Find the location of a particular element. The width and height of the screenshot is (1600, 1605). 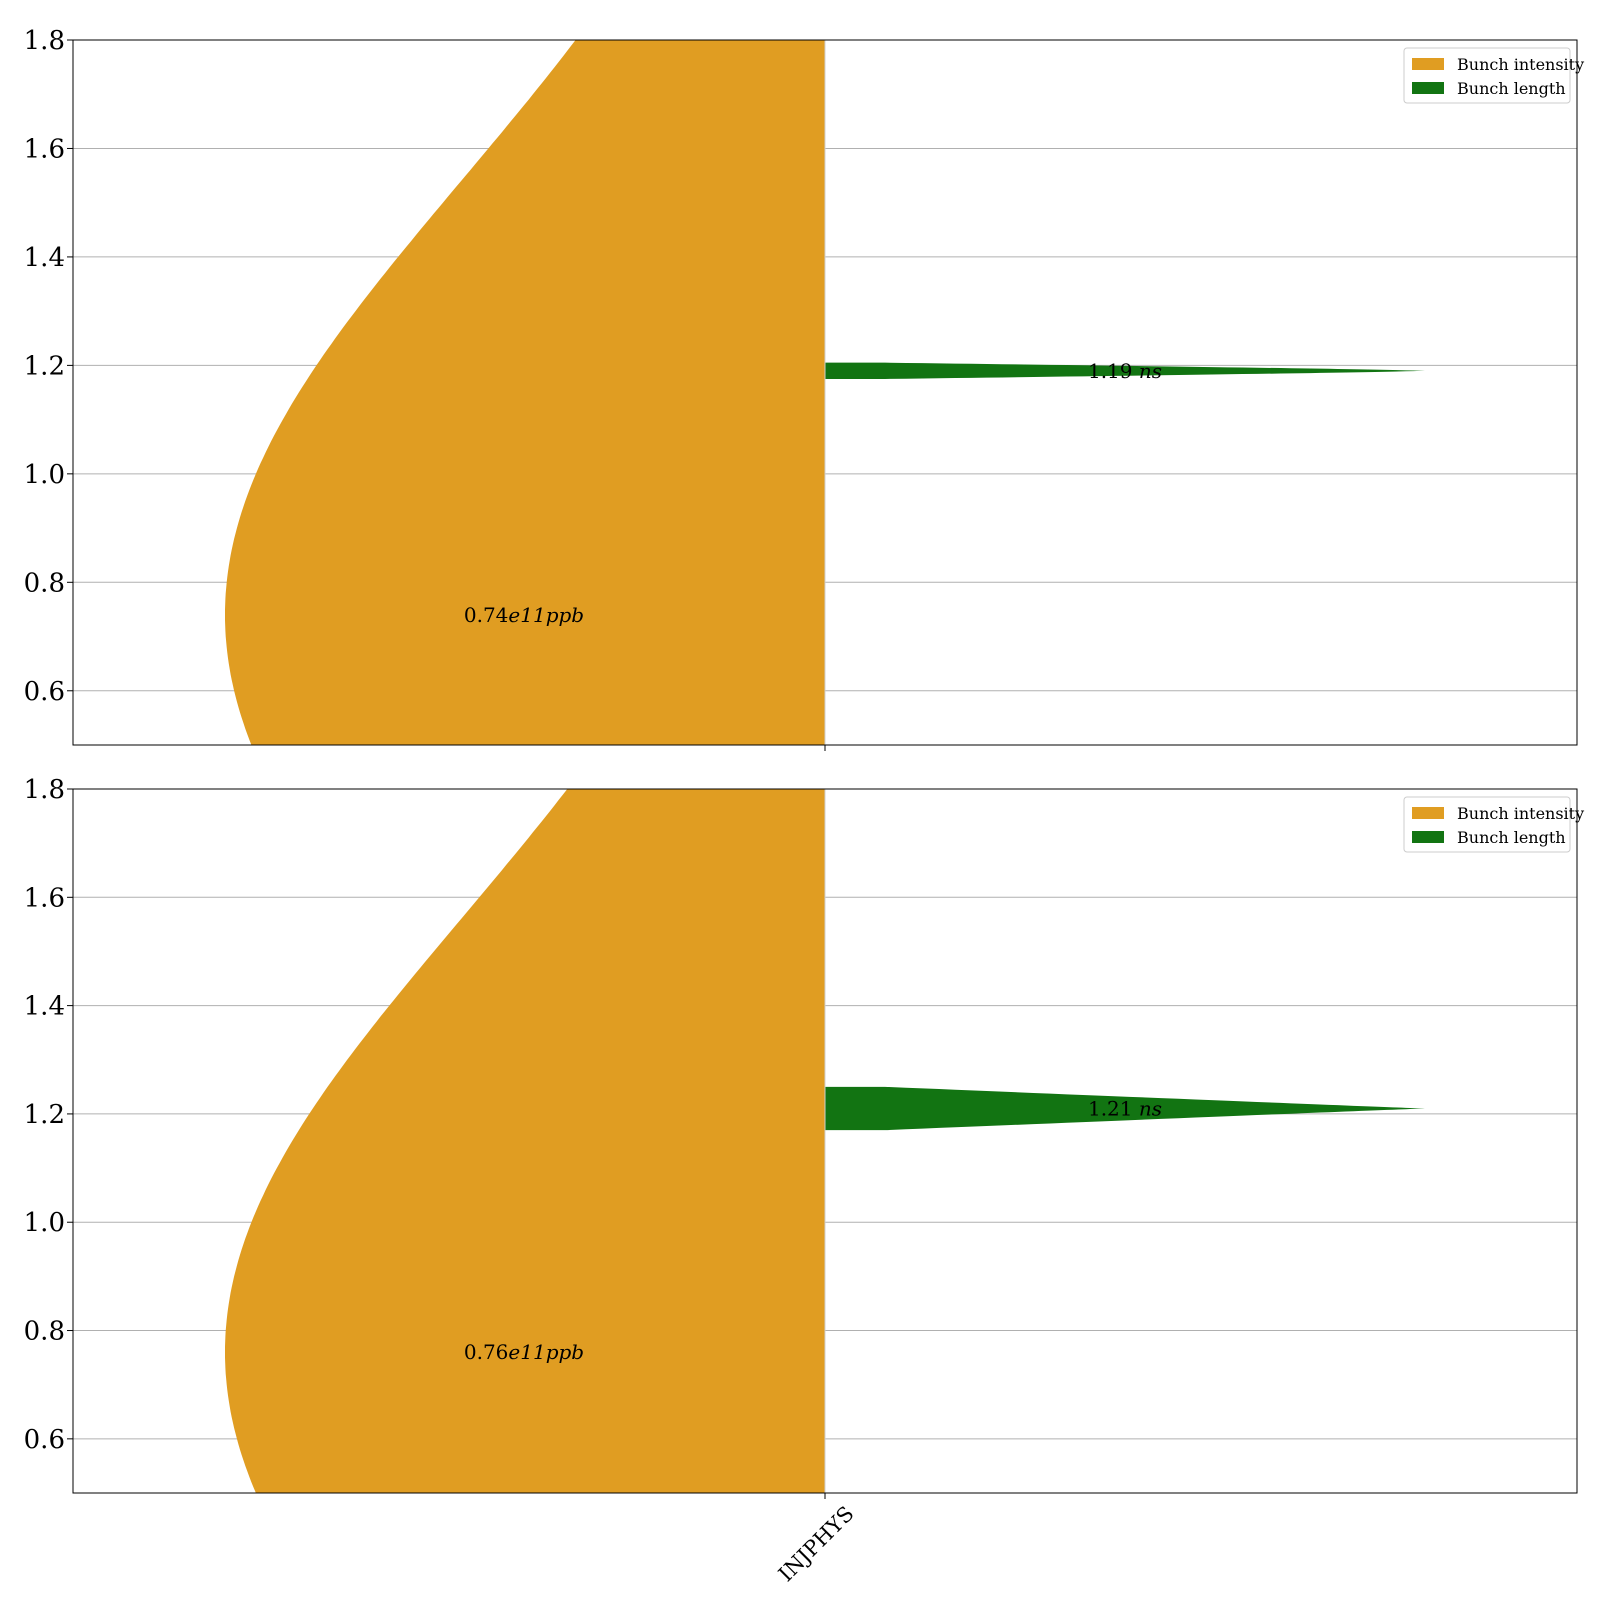

annot-value: 1.19 is located at coordinates (1110, 371).